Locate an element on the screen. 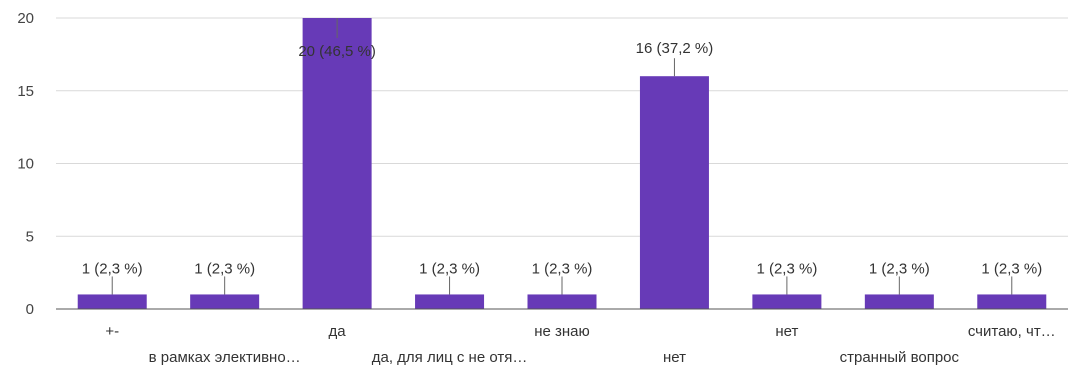  data-label: 16 (37,2 %) is located at coordinates (675, 48).